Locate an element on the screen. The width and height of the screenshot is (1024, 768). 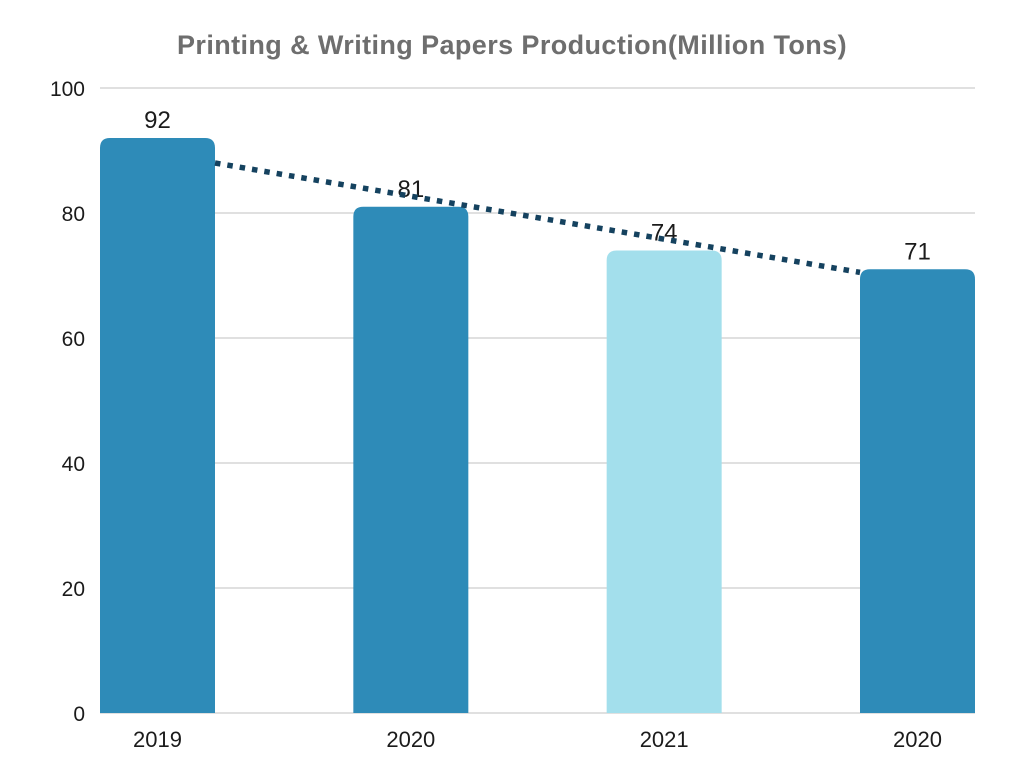
y-tick-label: 80 is located at coordinates (73, 214).